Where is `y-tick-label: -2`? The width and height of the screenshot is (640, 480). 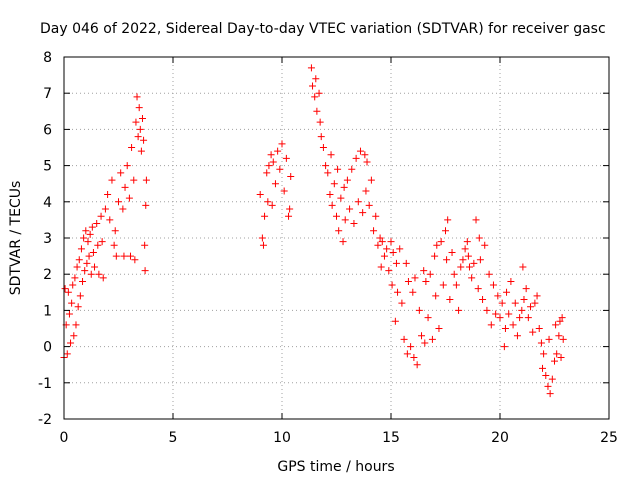
y-tick-label: -2 is located at coordinates (45, 420).